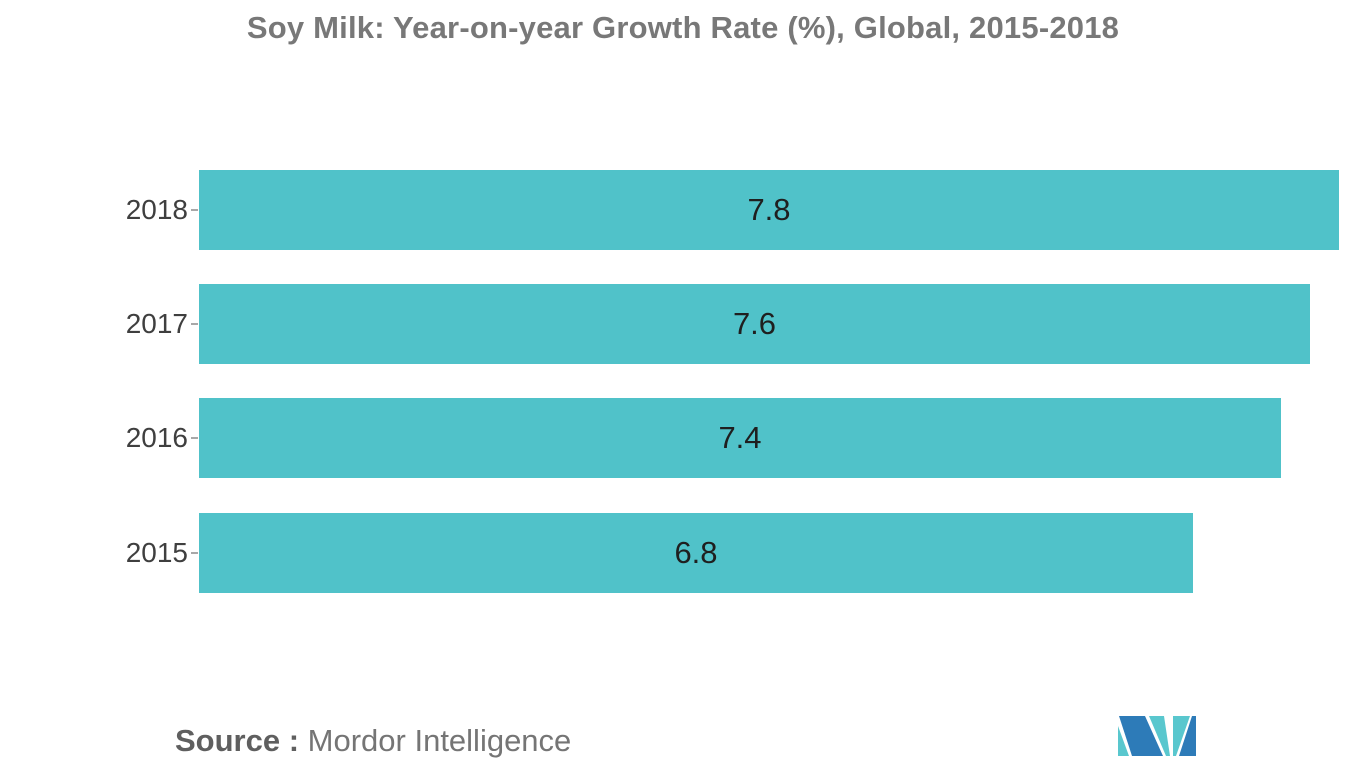  I want to click on bar-row-2015: 2015 6.8, so click(683, 553).